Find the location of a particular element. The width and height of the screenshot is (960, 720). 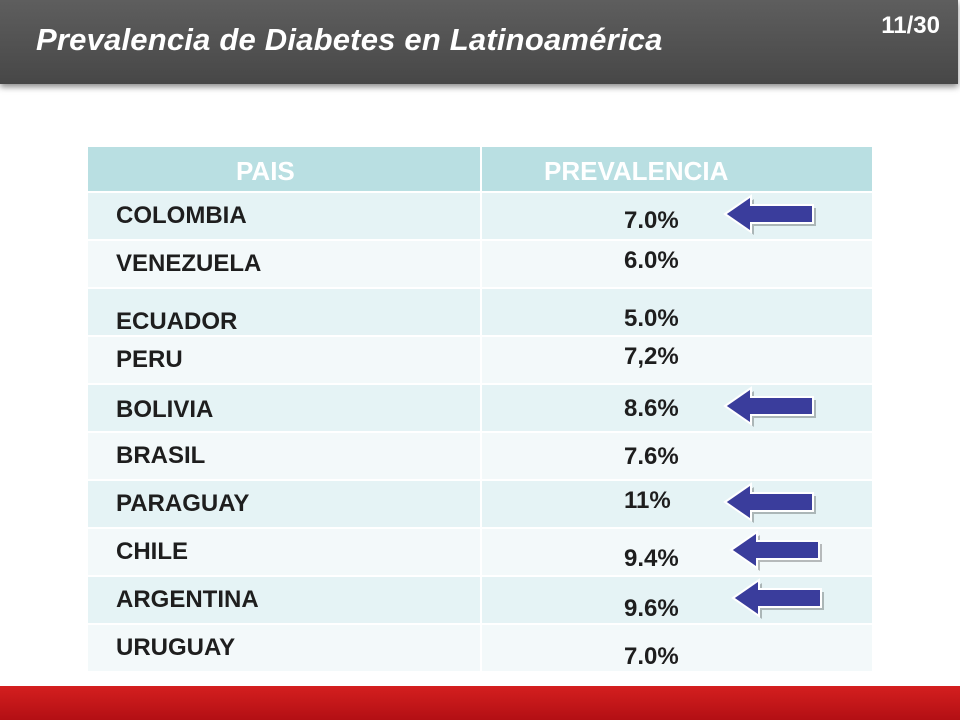

table-row: ECUADOR 5.0% is located at coordinates (480, 313).